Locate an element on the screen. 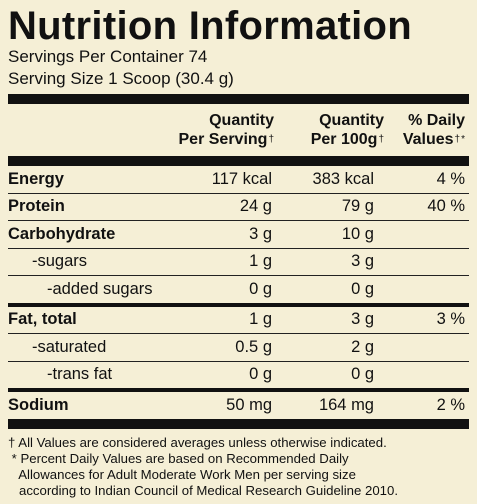  per-100g-value: 164 mg is located at coordinates (346, 404).